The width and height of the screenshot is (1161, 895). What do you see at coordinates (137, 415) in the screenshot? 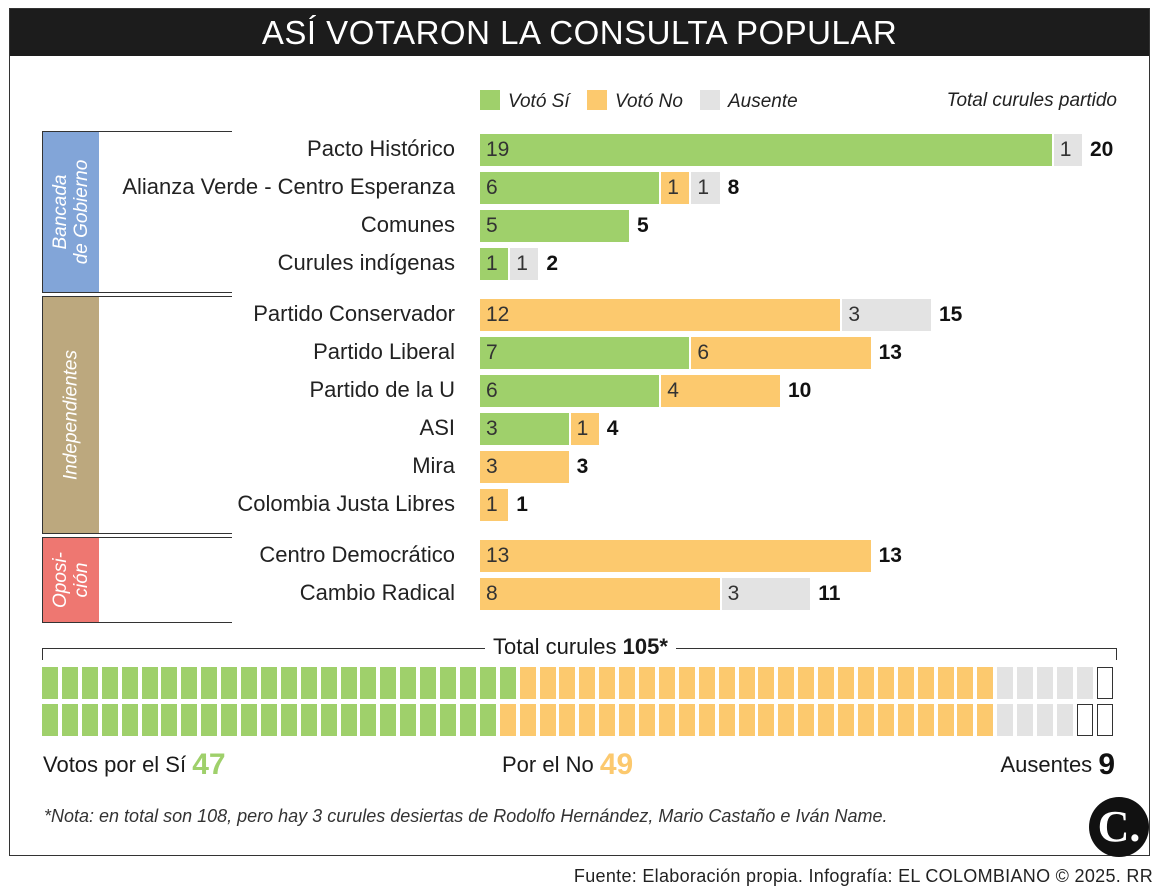
I see `group-bracket-2: Independientes` at bounding box center [137, 415].